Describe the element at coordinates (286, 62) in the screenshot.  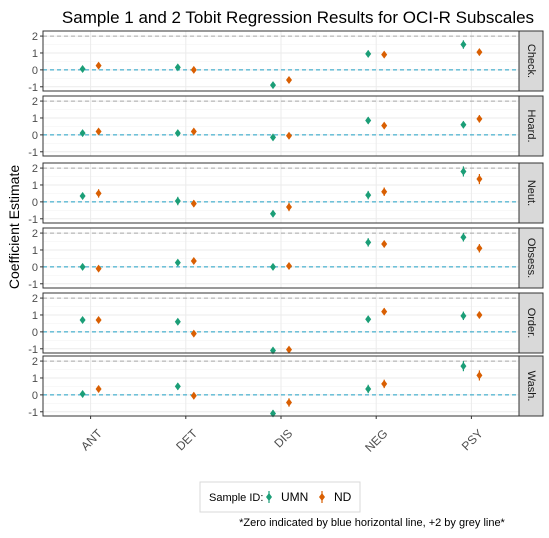
I see `panel-check: -1 0 1 2 Check.` at that location.